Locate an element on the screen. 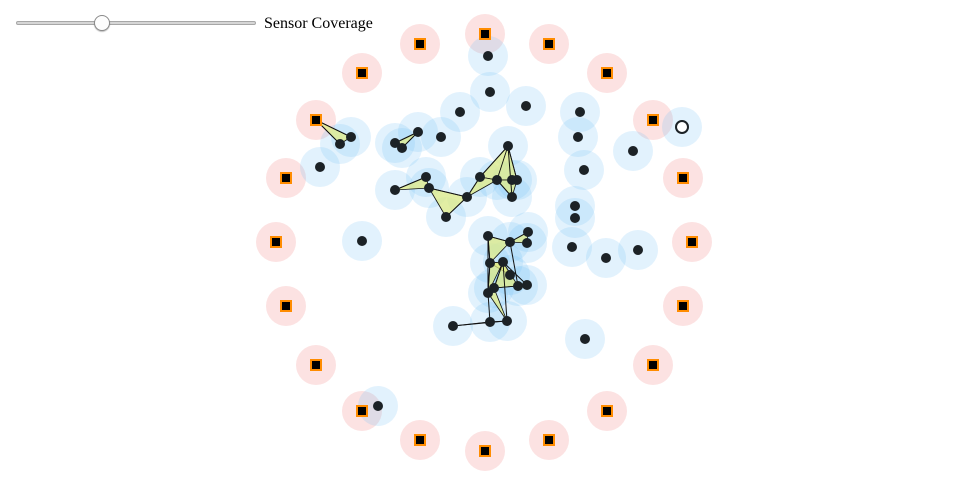  sensor-coverage-label: Sensor Coverage is located at coordinates (318, 23).